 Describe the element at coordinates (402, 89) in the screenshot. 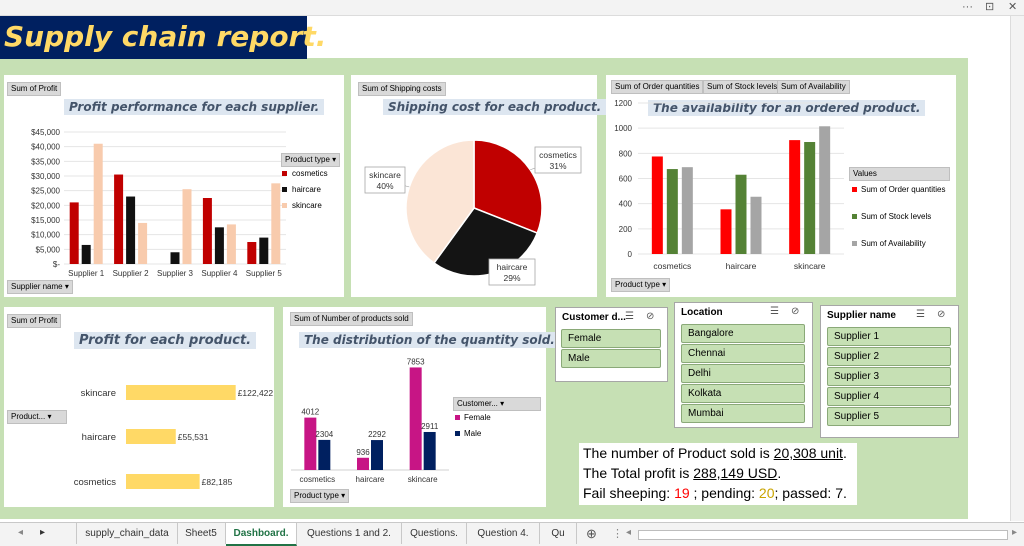

I see `field-tag-sum-of-shipping-costs: Sum of Shipping costs` at that location.